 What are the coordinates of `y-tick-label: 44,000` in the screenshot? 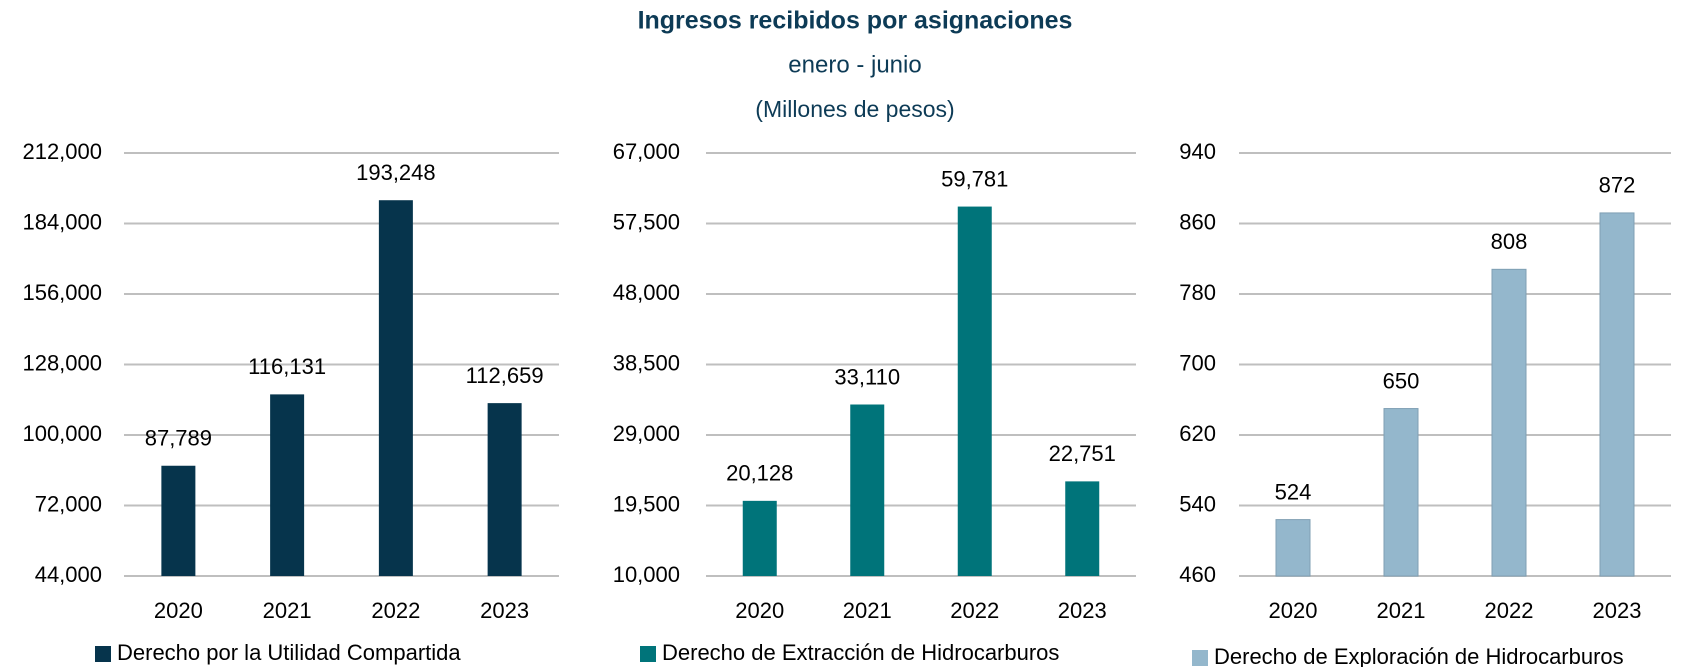 It's located at (68, 574).